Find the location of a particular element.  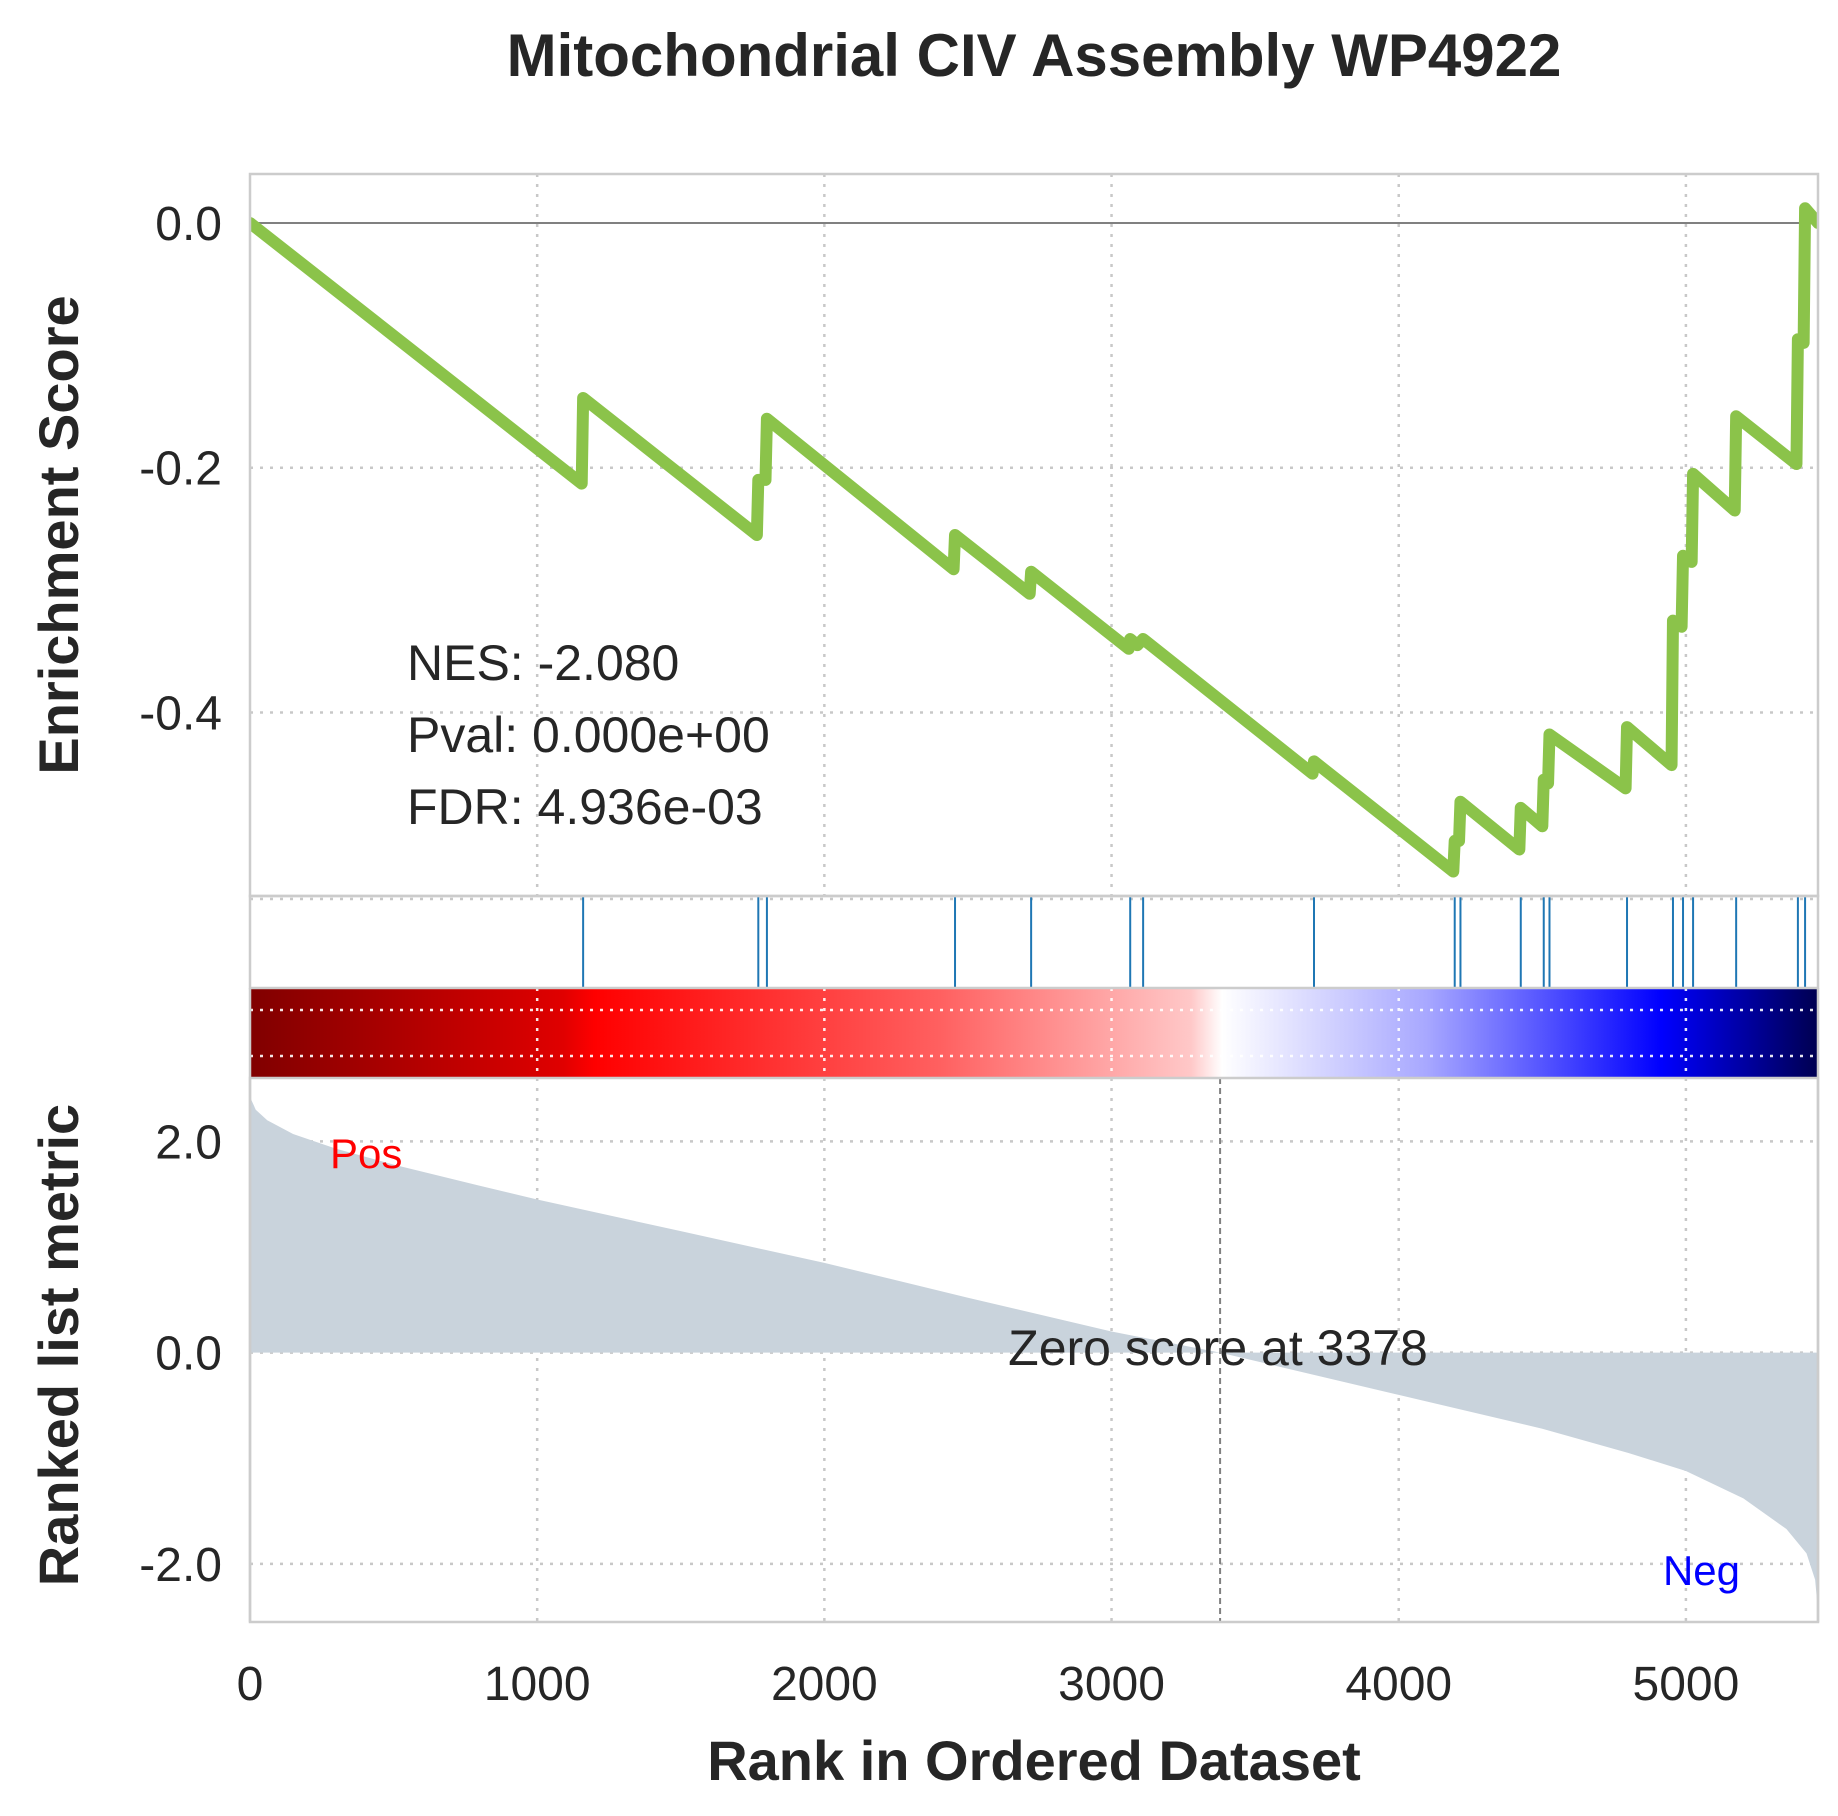

x-tick-label: 0 is located at coordinates (250, 1684).